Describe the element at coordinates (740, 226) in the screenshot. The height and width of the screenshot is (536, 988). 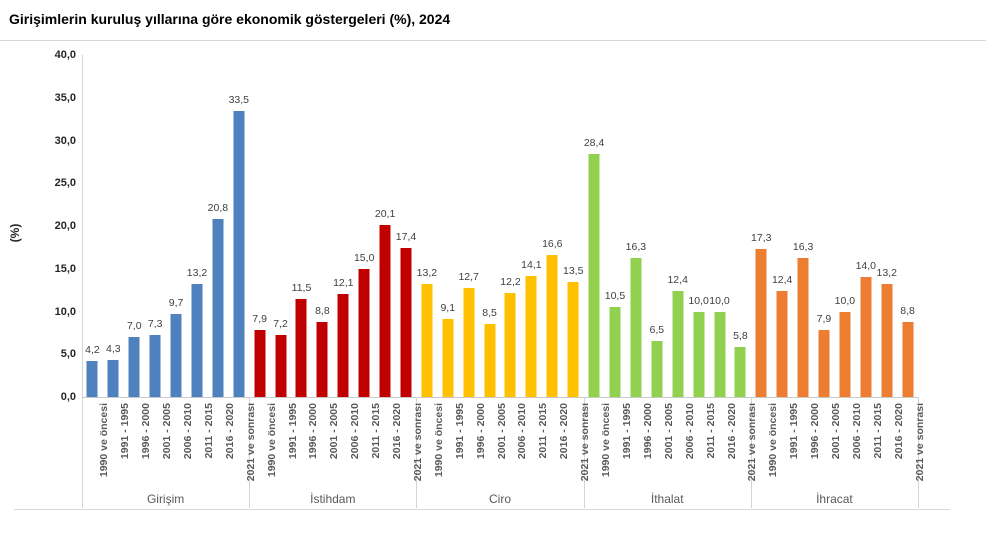
I see `bar-cell: 5,8` at that location.